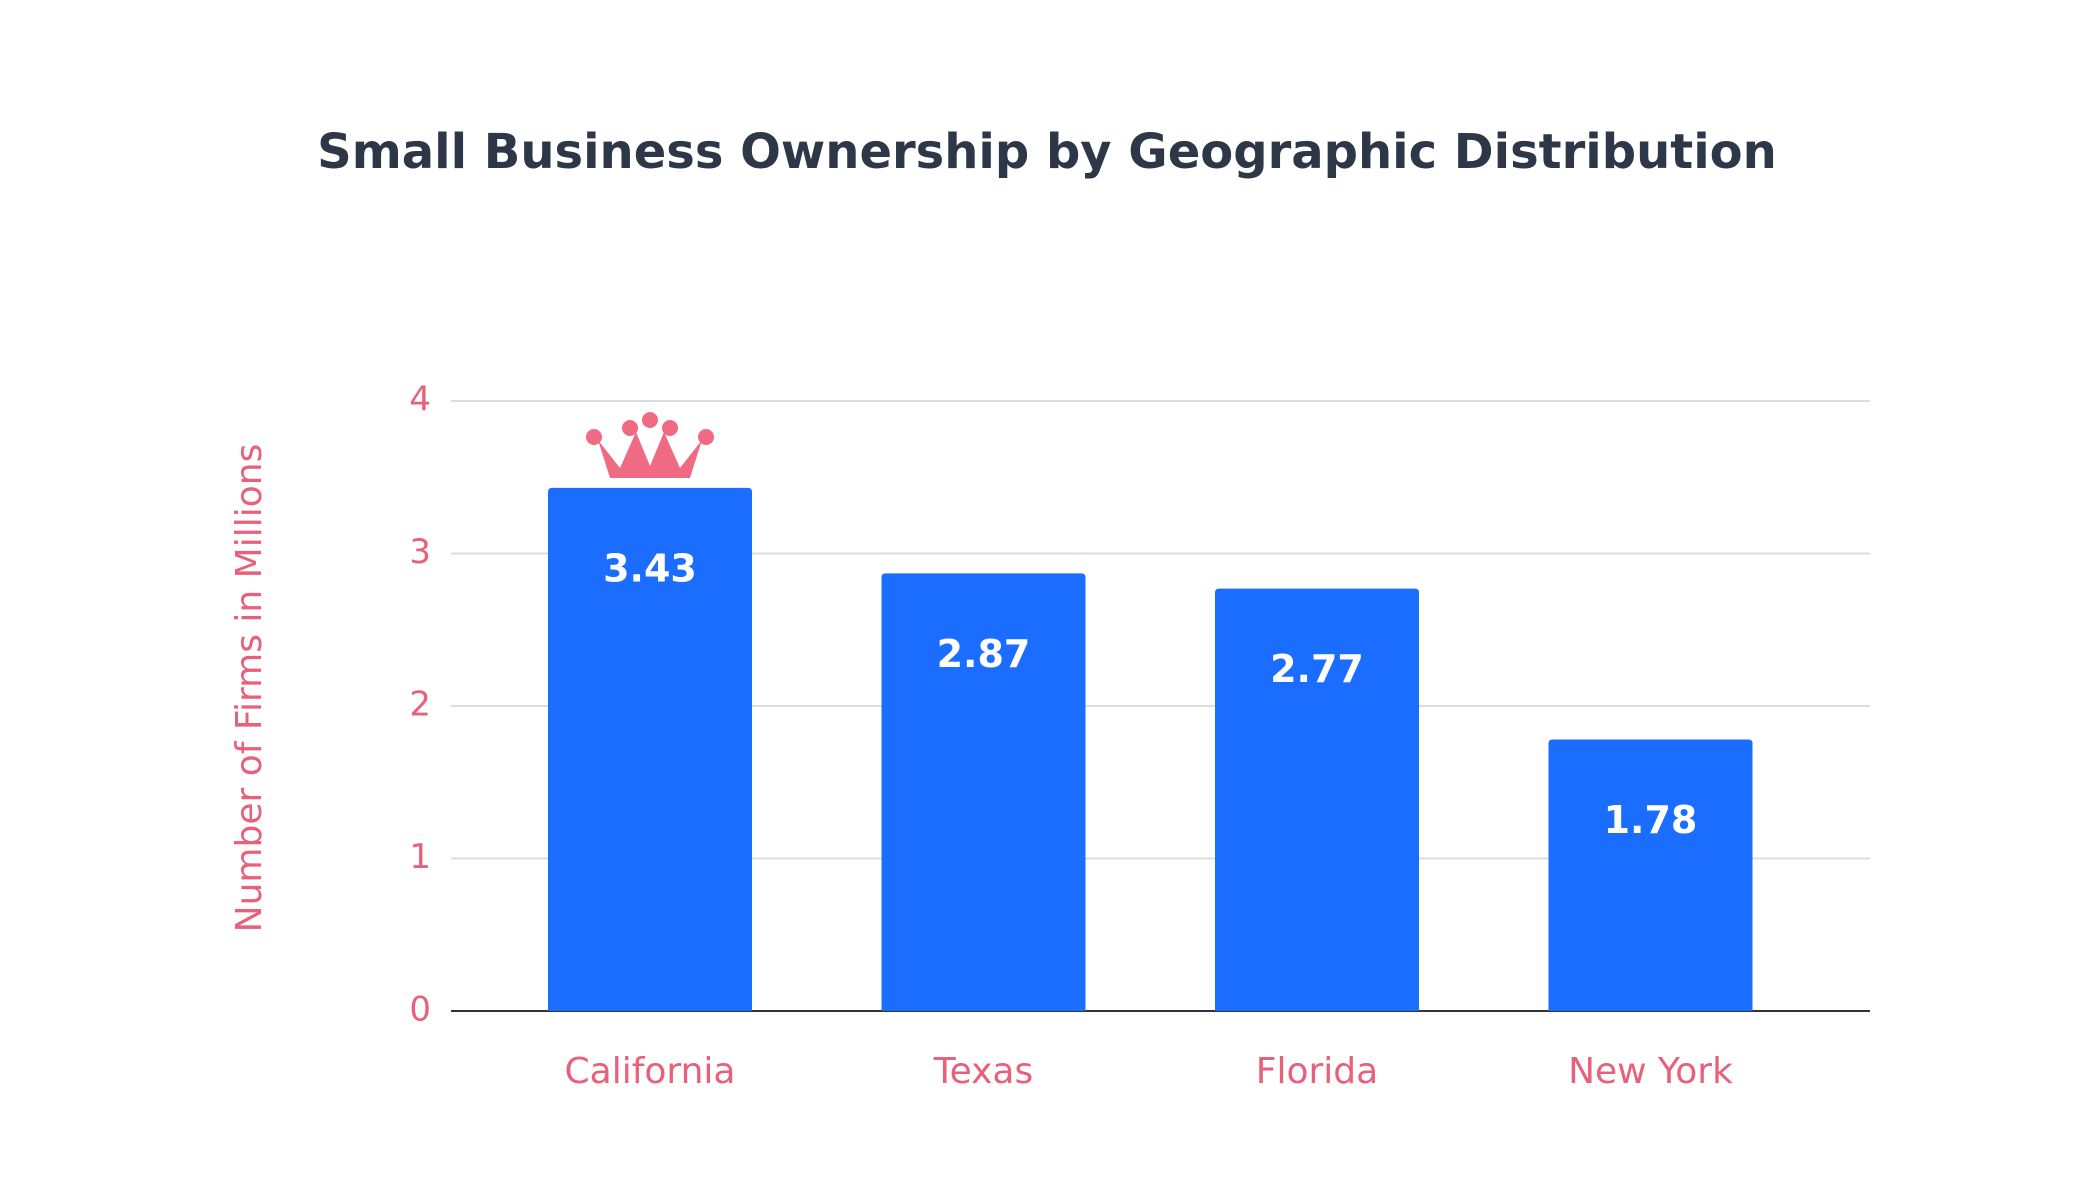 This screenshot has height=1200, width=2094. Describe the element at coordinates (420, 552) in the screenshot. I see `y-tick-label: 3` at that location.